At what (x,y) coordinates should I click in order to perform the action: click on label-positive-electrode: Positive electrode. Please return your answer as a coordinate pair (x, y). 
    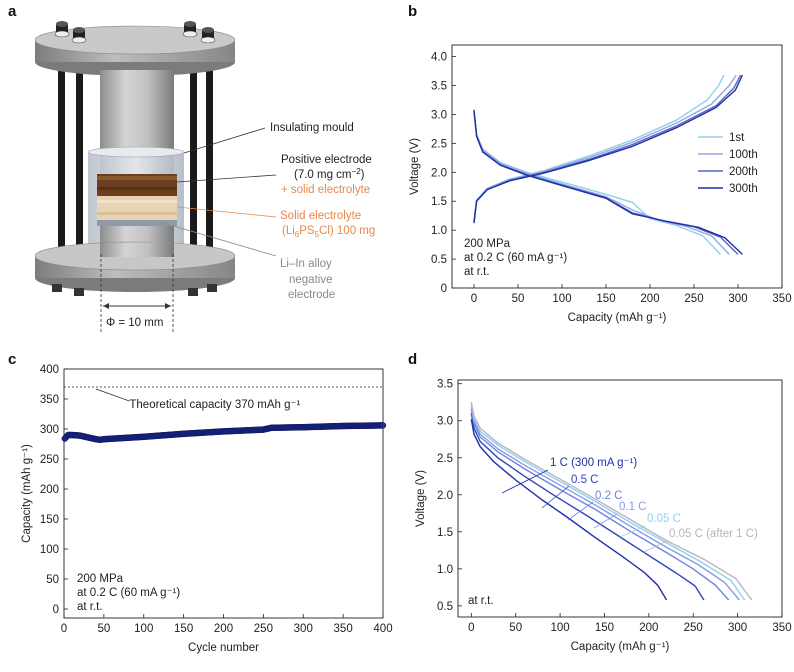
    Looking at the image, I should click on (326, 160).